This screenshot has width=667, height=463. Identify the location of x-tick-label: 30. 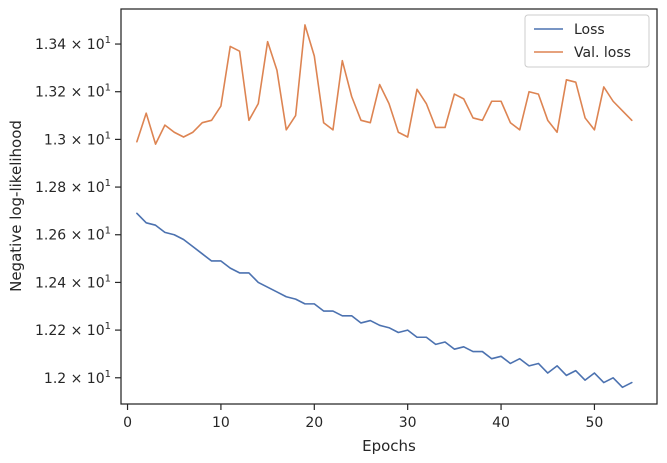
(408, 423).